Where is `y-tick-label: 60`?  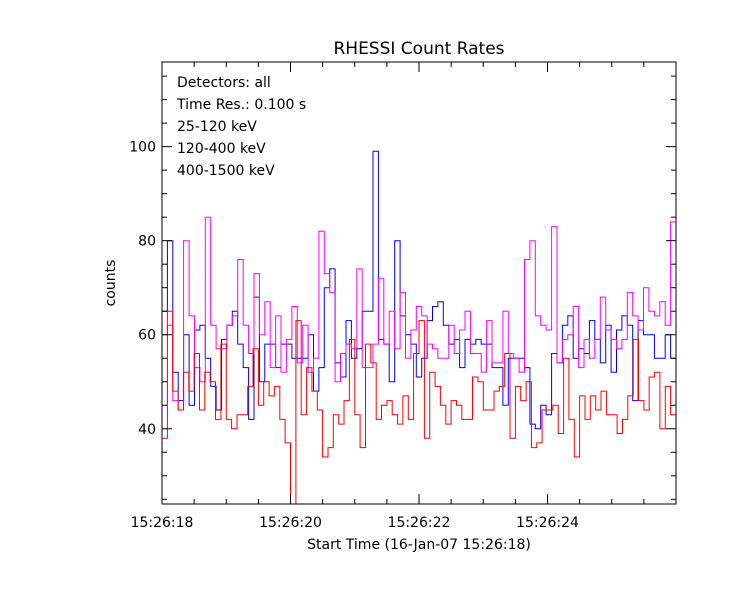
y-tick-label: 60 is located at coordinates (147, 336).